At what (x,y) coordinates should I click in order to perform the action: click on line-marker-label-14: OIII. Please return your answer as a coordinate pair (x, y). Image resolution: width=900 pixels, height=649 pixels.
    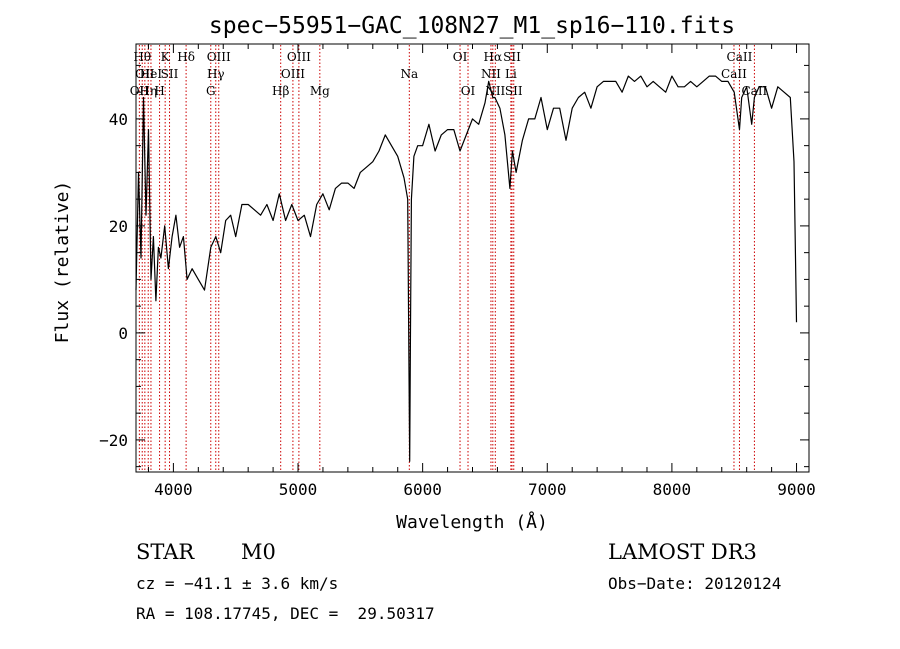
    Looking at the image, I should click on (299, 57).